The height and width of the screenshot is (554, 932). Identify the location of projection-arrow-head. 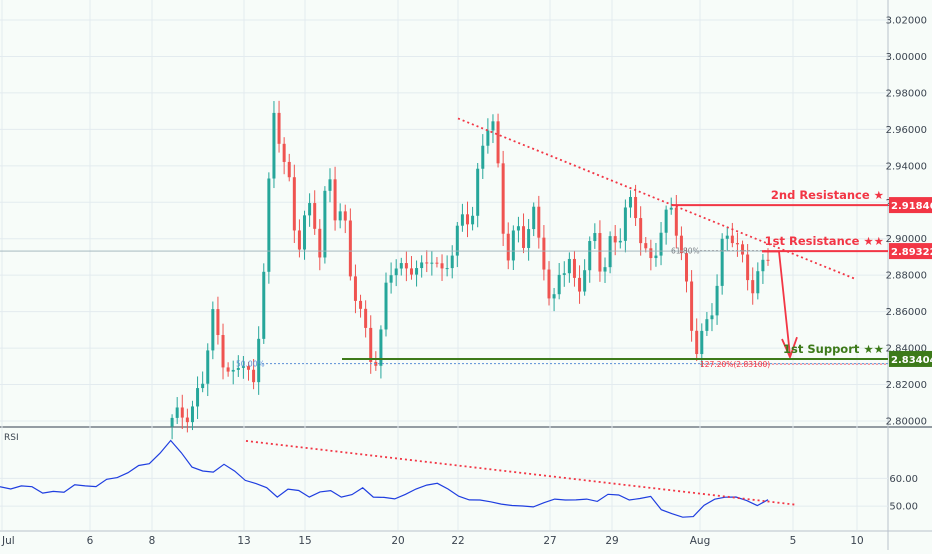
(789, 348).